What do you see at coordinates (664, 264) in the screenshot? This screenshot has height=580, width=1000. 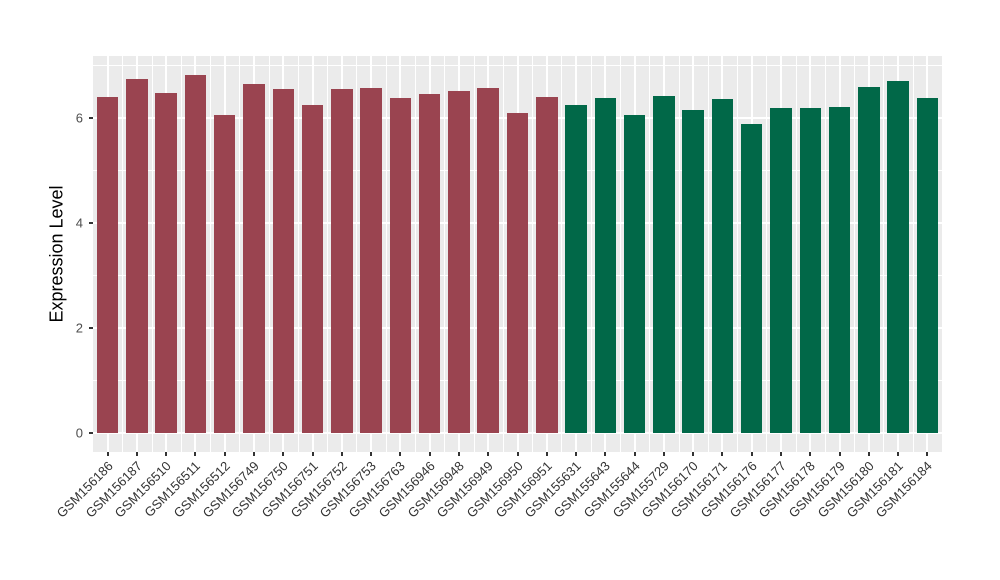 I see `bar-GSM155729` at bounding box center [664, 264].